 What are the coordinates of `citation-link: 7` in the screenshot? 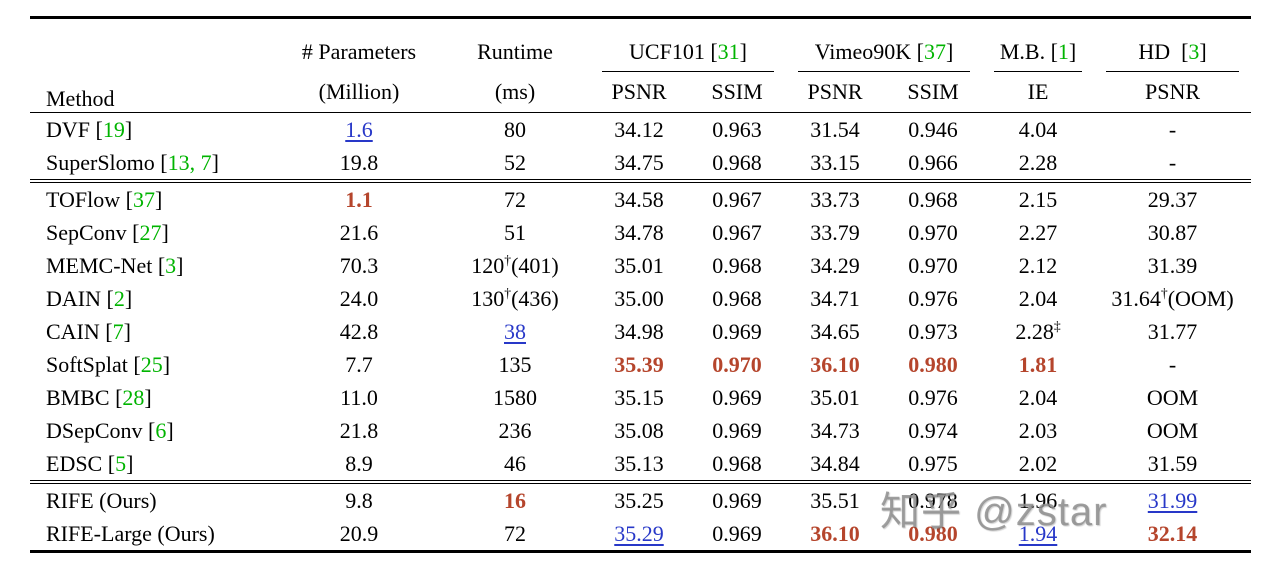 It's located at (118, 331).